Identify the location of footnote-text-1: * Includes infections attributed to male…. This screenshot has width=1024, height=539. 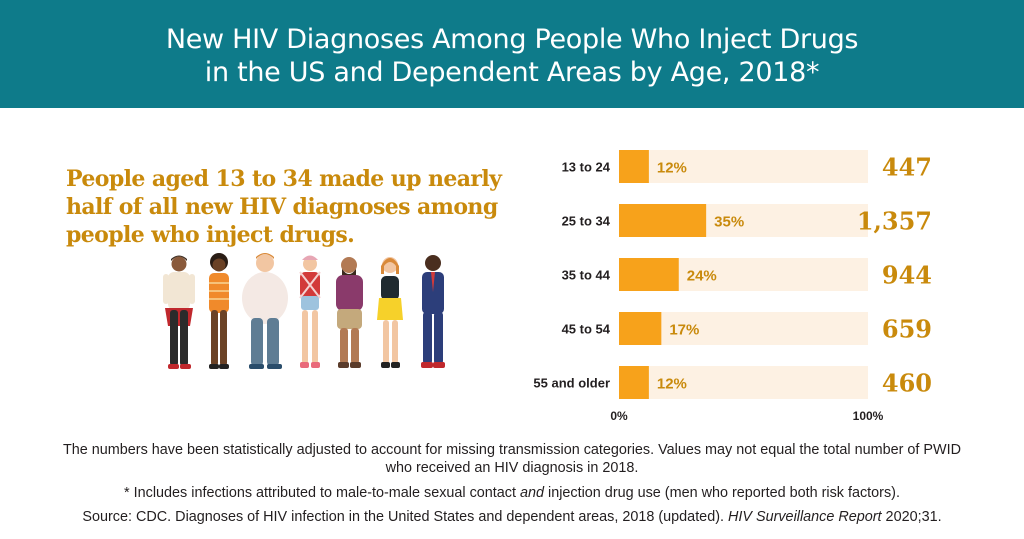
(322, 493).